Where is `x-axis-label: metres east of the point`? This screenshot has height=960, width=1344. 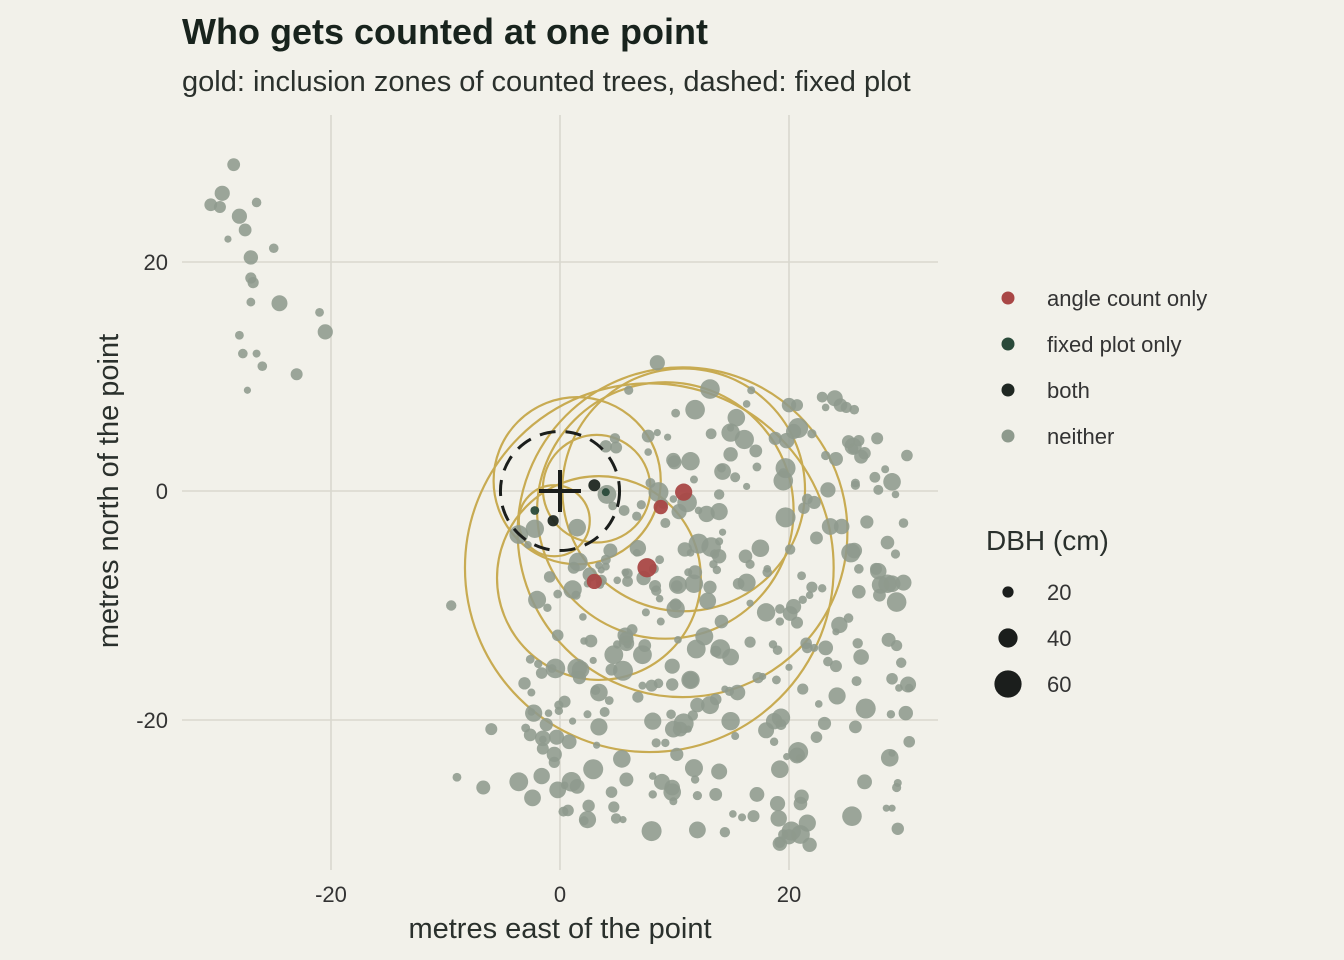 x-axis-label: metres east of the point is located at coordinates (559, 929).